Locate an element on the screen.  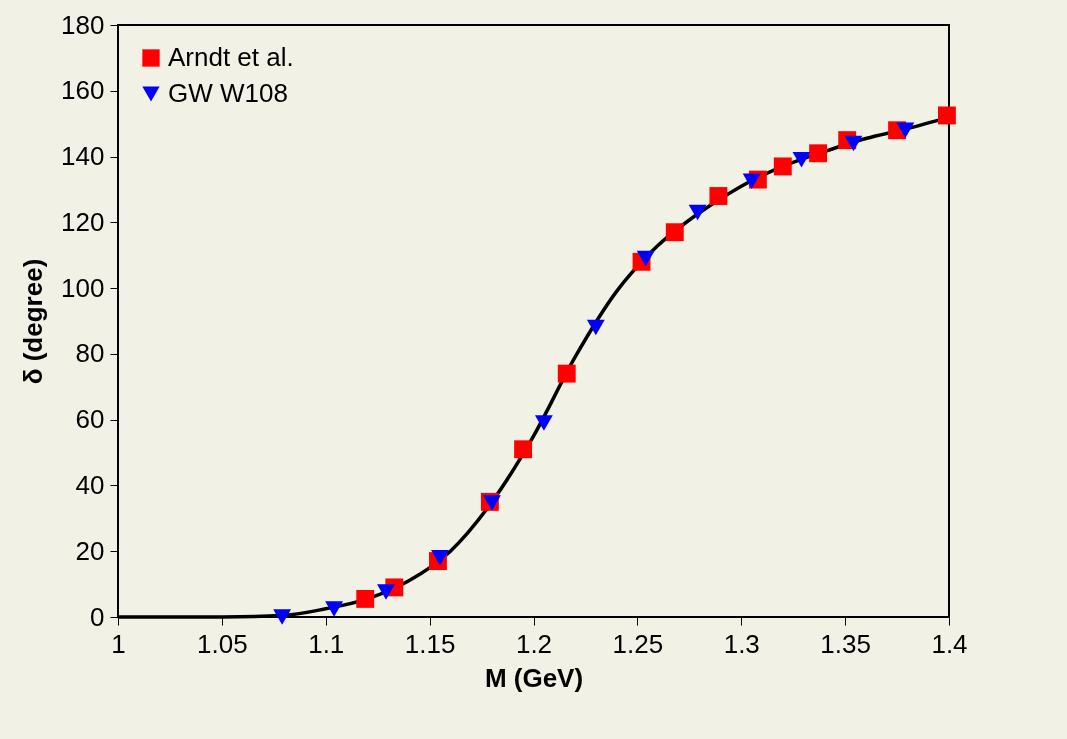
x-tick-label: 1 is located at coordinates (118, 643).